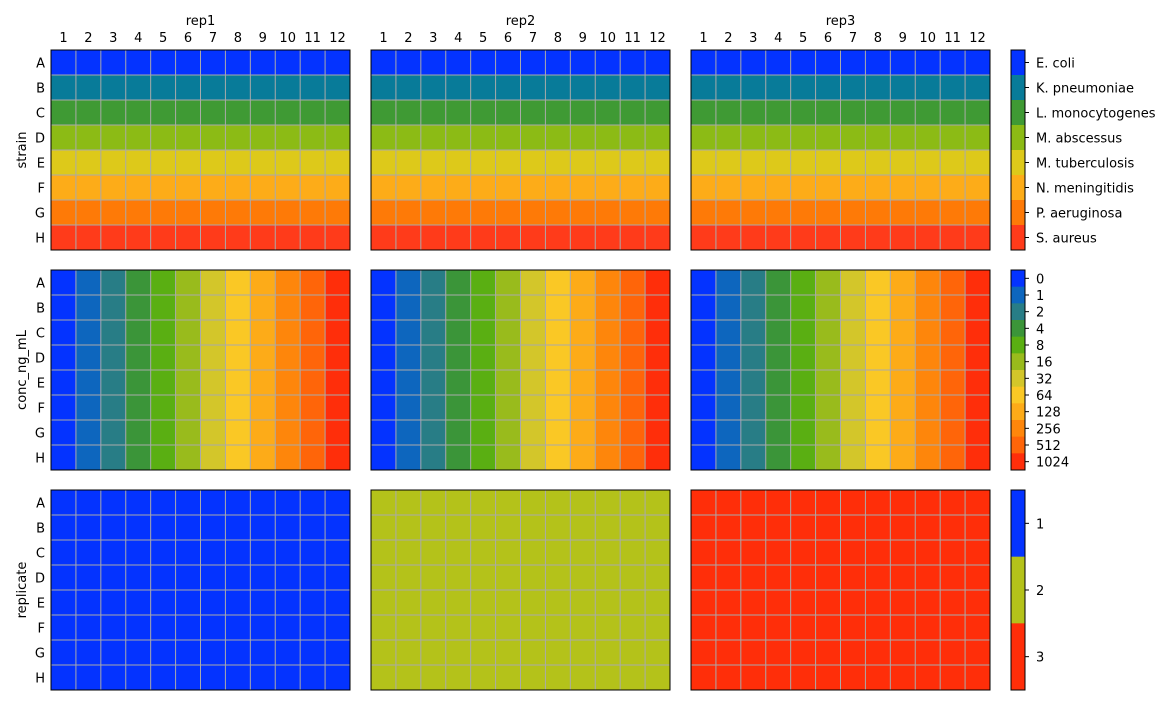 The image size is (1172, 710). Describe the element at coordinates (1048, 413) in the screenshot. I see `colorbar-label: 128` at that location.